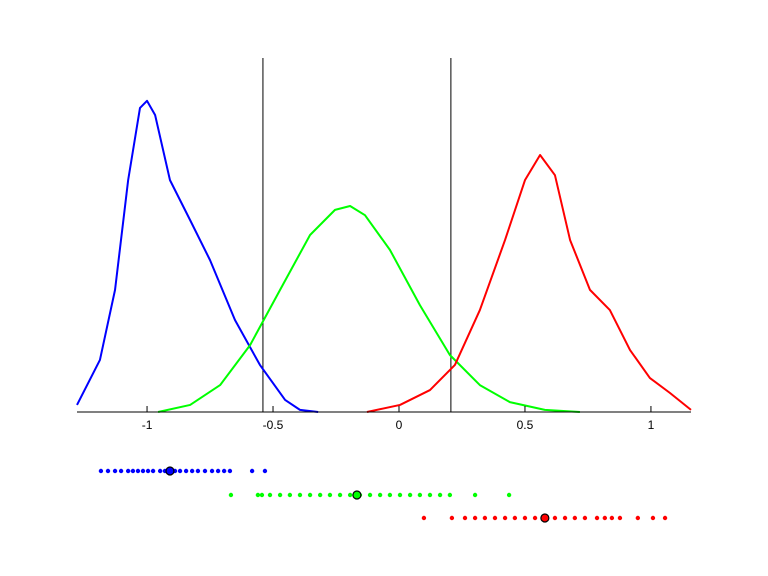 This screenshot has height=576, width=768. I want to click on x-tick-label: 1, so click(651, 425).